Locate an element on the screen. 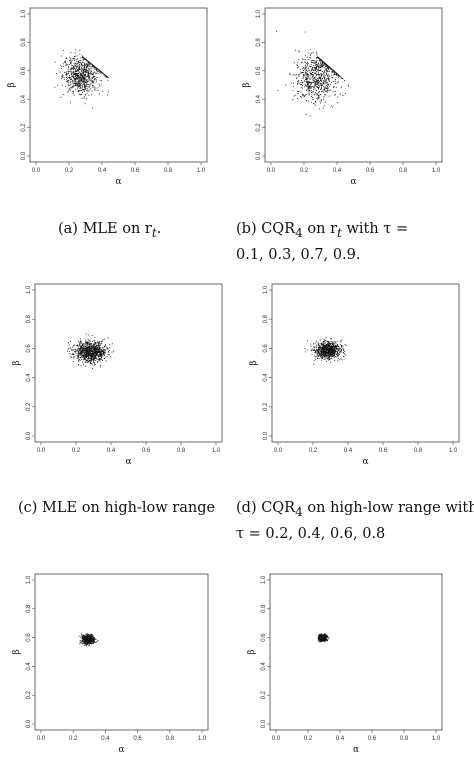 Image resolution: width=474 pixels, height=768 pixels. y-tick-label: 0.0 is located at coordinates (29, 723).